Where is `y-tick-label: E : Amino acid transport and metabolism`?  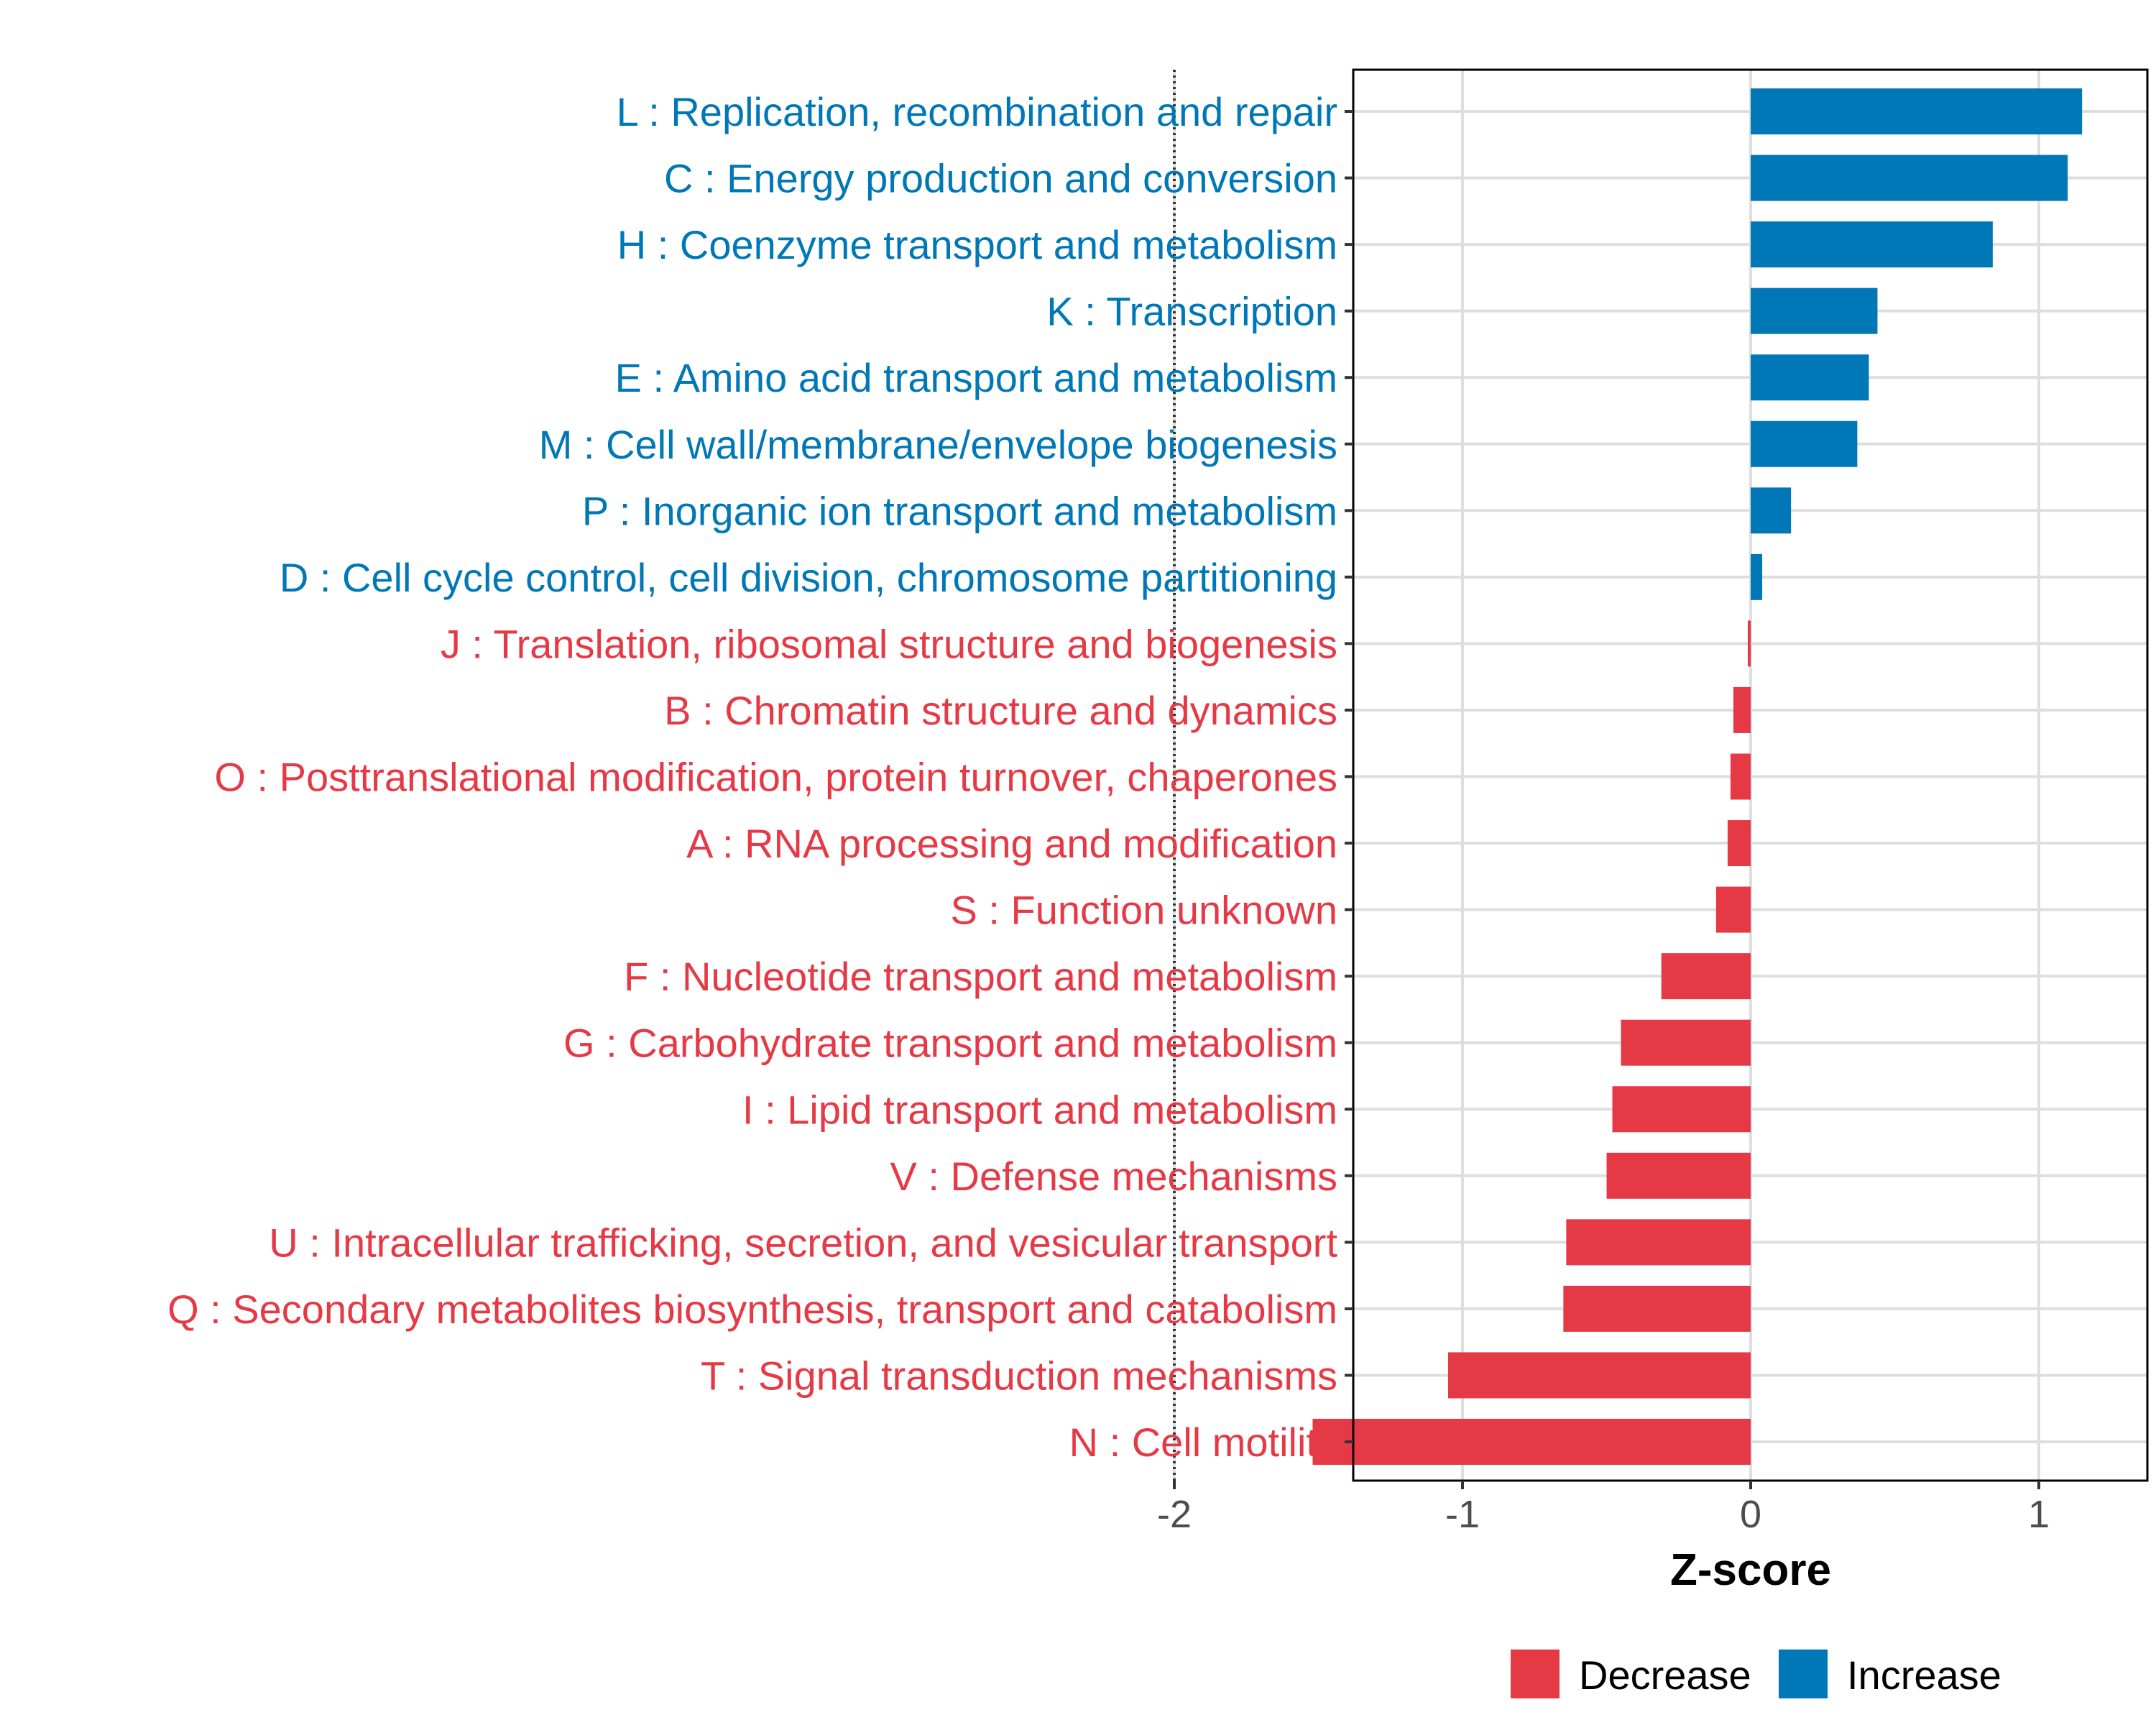 y-tick-label: E : Amino acid transport and metabolism is located at coordinates (976, 377).